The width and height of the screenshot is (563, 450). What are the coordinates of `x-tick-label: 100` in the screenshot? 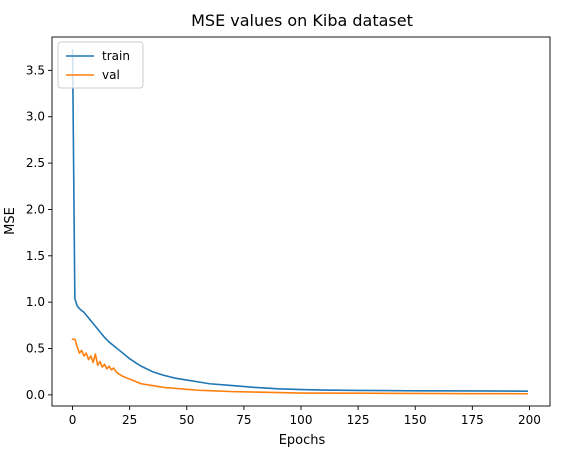 It's located at (301, 420).